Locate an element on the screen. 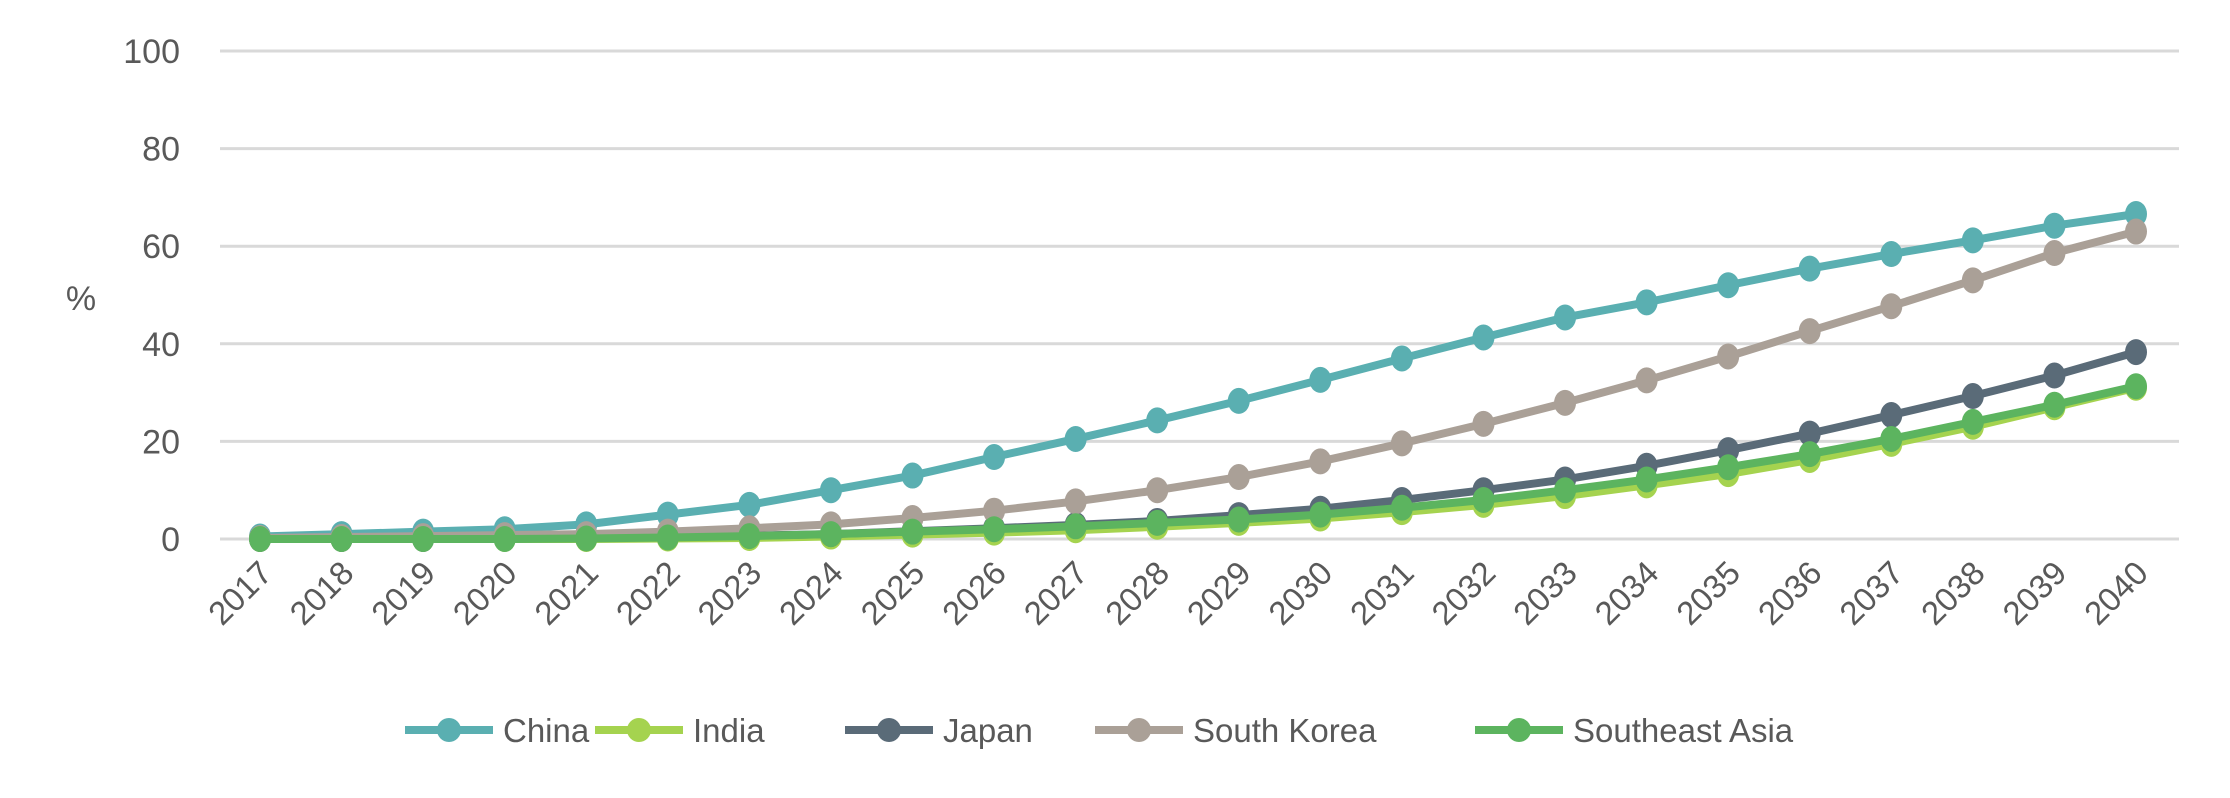 The image size is (2230, 798). legend-item: South Korea is located at coordinates (1236, 730).